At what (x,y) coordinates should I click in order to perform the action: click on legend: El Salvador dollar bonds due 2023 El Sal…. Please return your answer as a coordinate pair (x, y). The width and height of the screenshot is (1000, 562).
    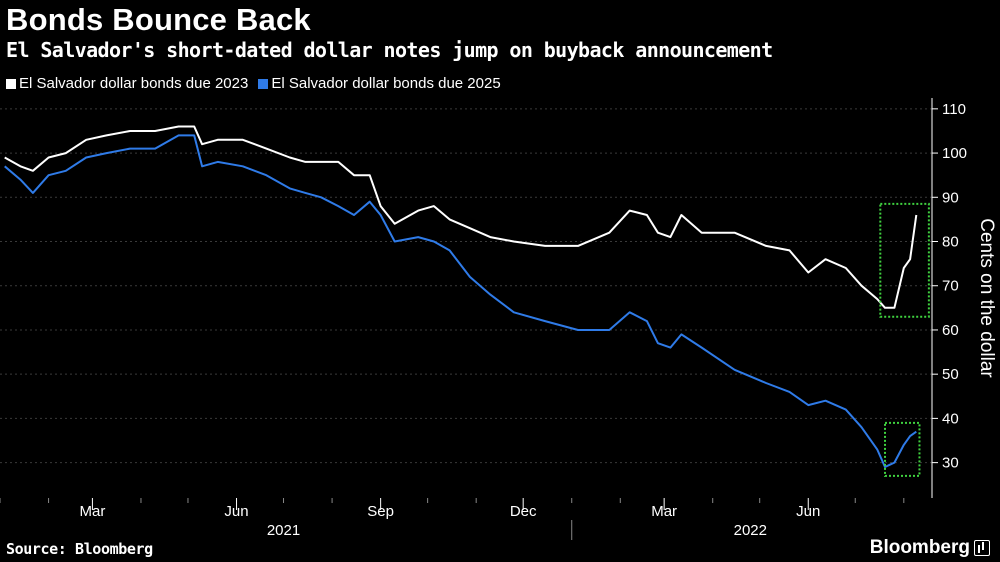
    Looking at the image, I should click on (253, 83).